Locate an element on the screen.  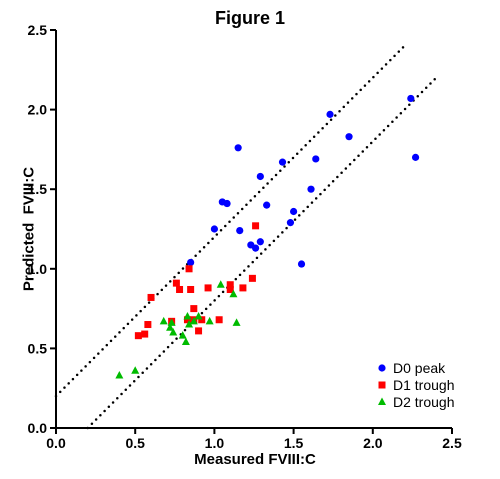
y-tick-label: 2.5 is located at coordinates (38, 30).